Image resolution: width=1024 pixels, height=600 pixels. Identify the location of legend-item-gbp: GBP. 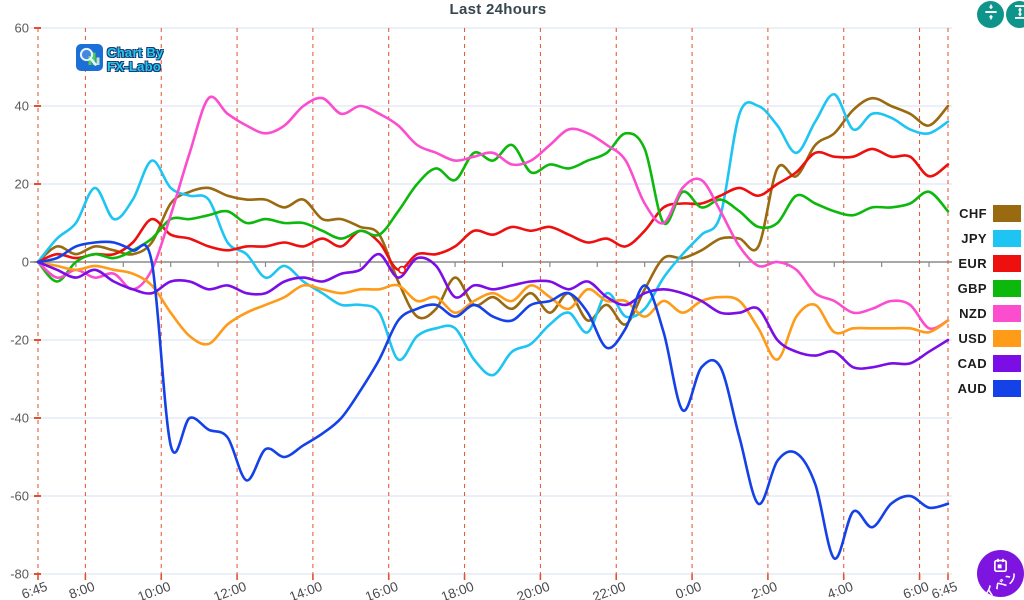
(989, 288).